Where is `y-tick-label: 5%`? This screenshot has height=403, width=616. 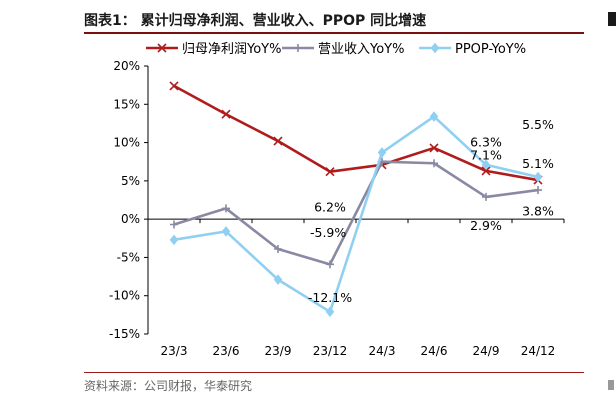
y-tick-label: 5% is located at coordinates (130, 181).